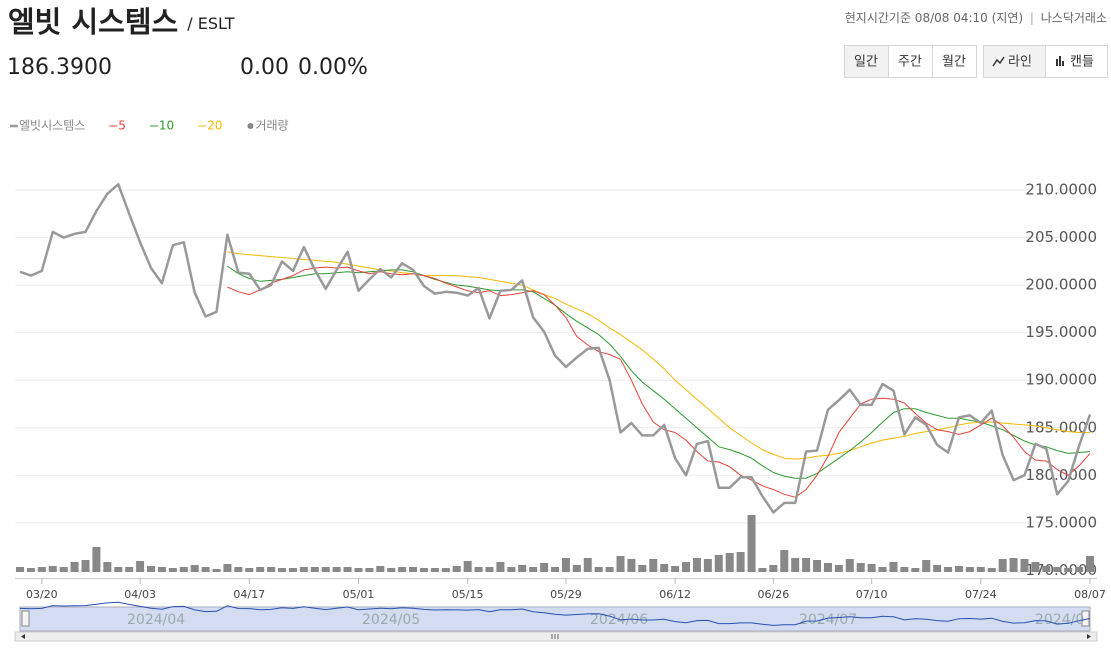  What do you see at coordinates (271, 126) in the screenshot?
I see `legend-label: 거래량` at bounding box center [271, 126].